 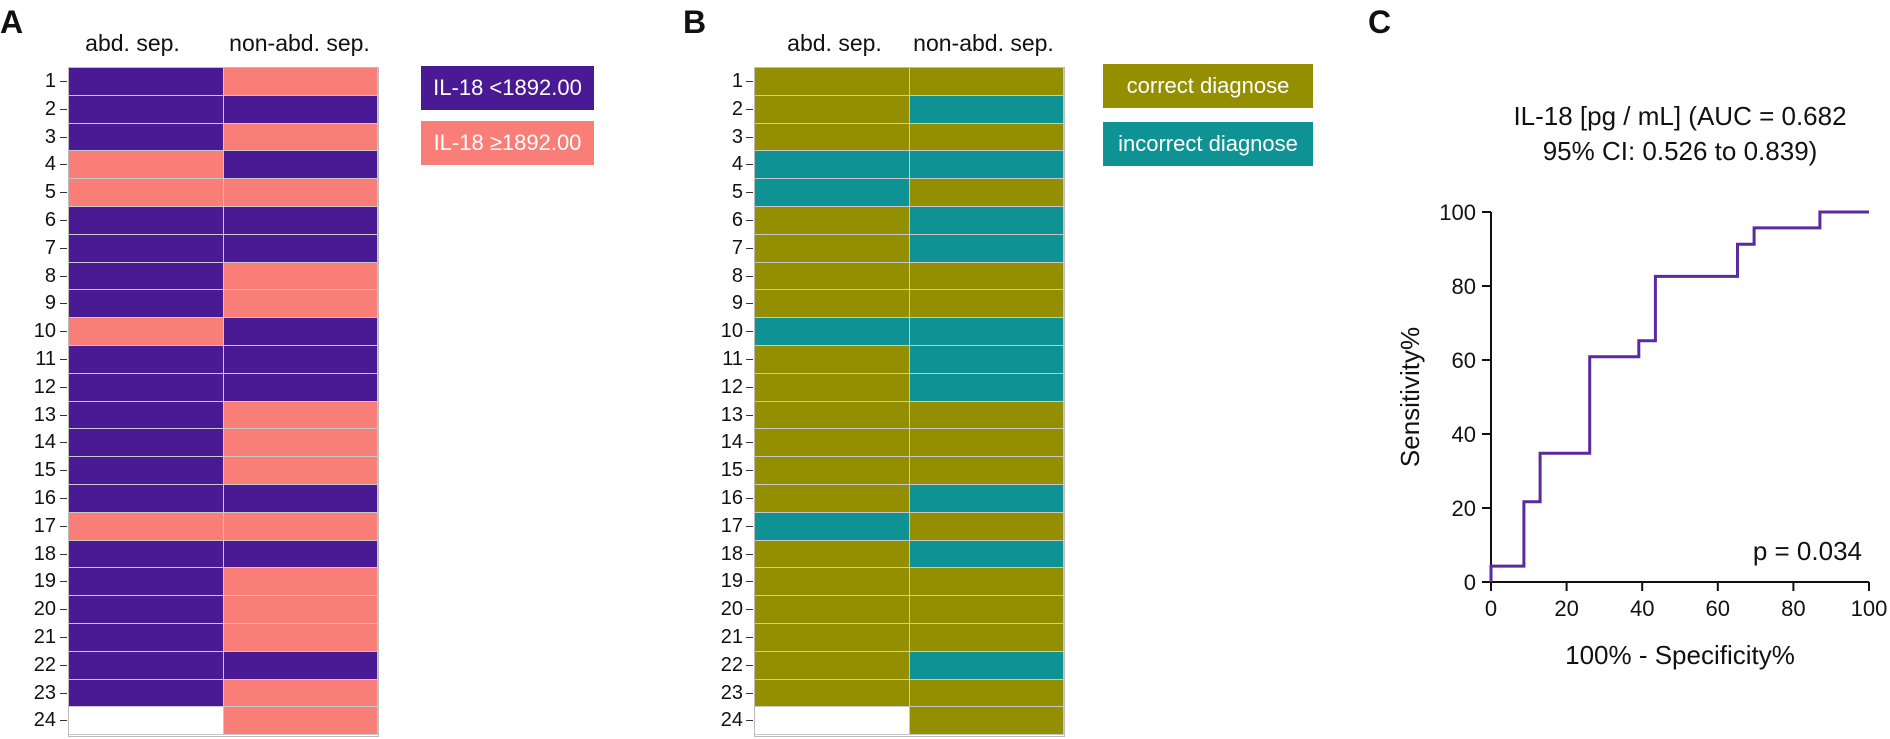 I want to click on heatmap-a-cell-r14-c2, so click(x=300, y=443).